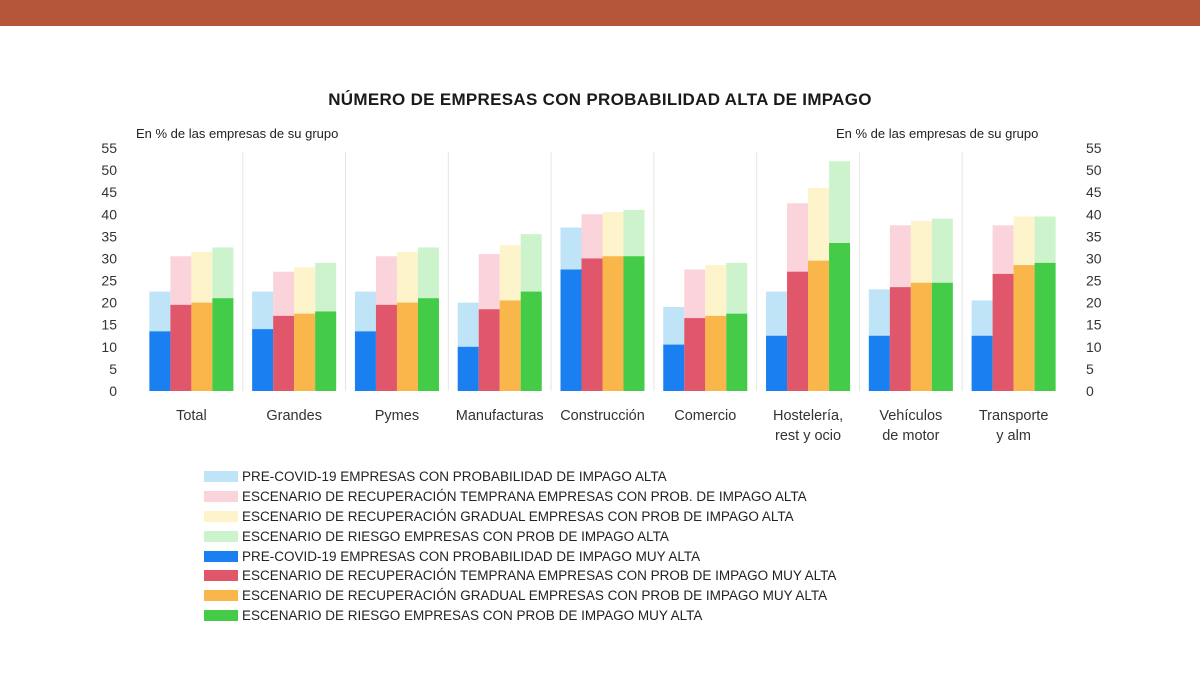  I want to click on category-label: de motor, so click(910, 436).